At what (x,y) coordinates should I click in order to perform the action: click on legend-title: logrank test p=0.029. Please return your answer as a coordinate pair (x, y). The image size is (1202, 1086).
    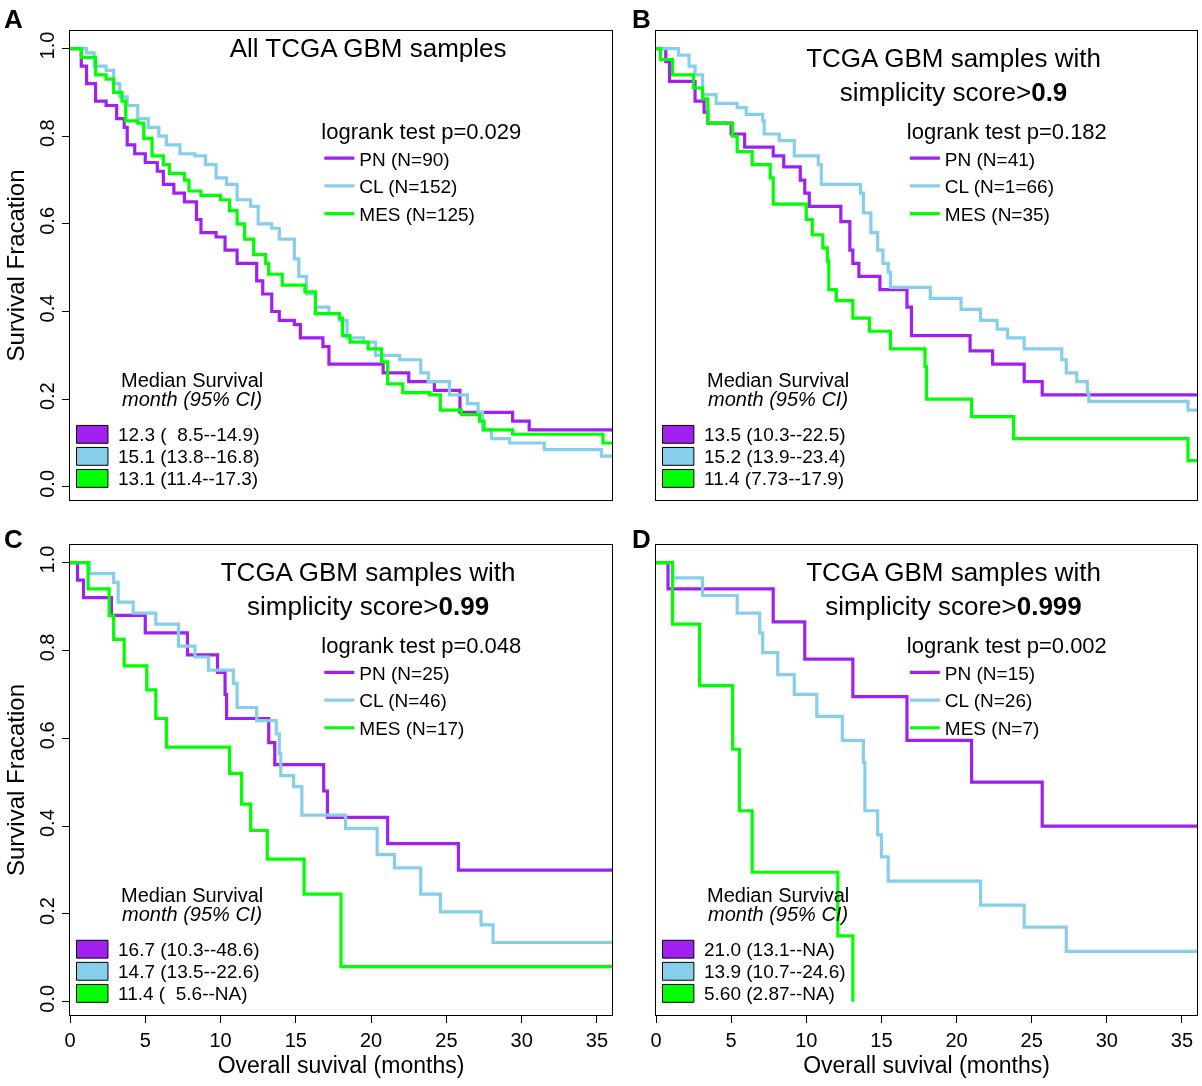
    Looking at the image, I should click on (421, 132).